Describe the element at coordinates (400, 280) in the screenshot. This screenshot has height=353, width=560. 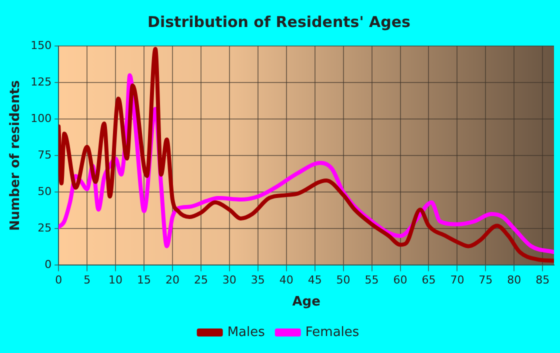
I see `x-tick-label: 60` at that location.